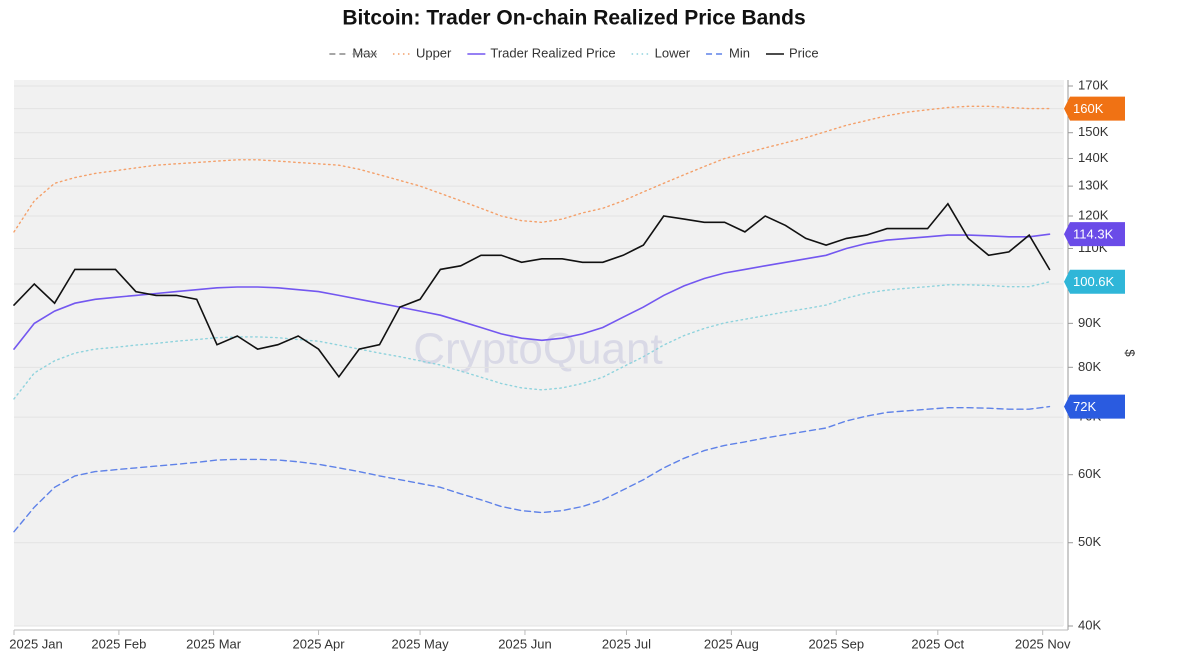 Image resolution: width=1204 pixels, height=653 pixels. Describe the element at coordinates (434, 52) in the screenshot. I see `legend-label: Upper` at that location.